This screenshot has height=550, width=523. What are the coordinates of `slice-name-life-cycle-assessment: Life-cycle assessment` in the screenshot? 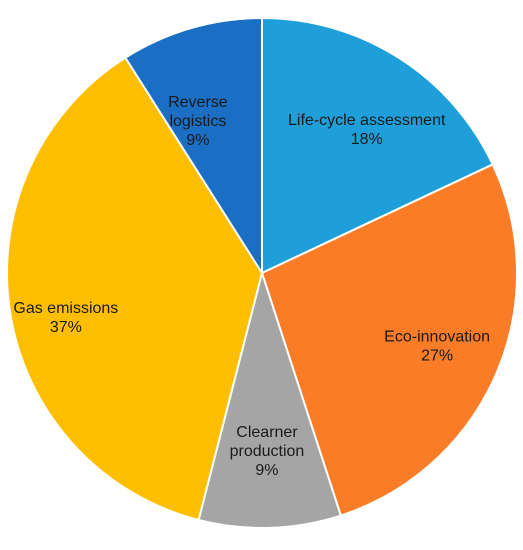 It's located at (367, 120).